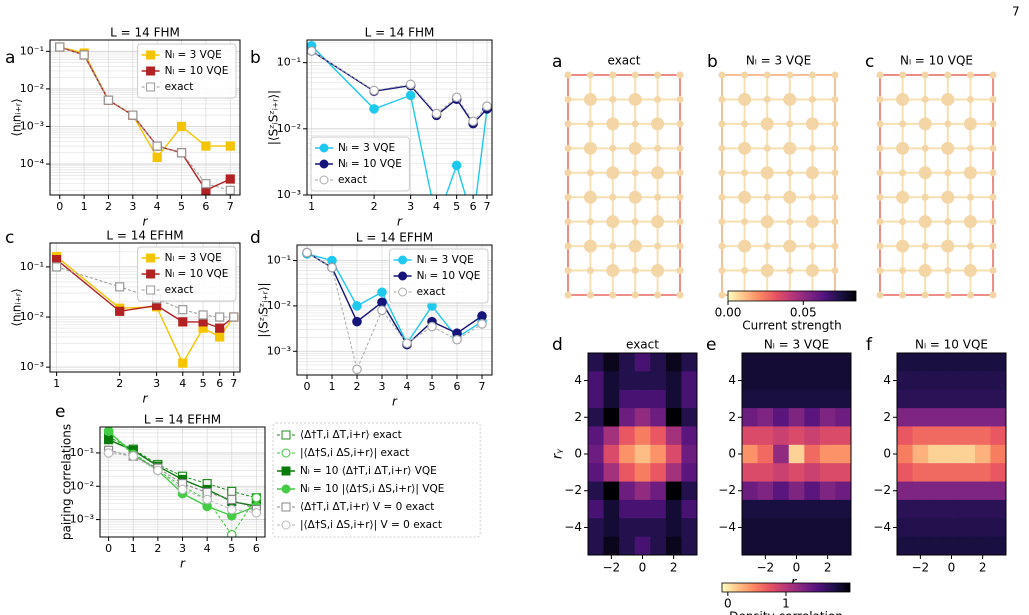 The height and width of the screenshot is (615, 1029). What do you see at coordinates (803, 313) in the screenshot?
I see `colorbar-tick-label: 0.05` at bounding box center [803, 313].